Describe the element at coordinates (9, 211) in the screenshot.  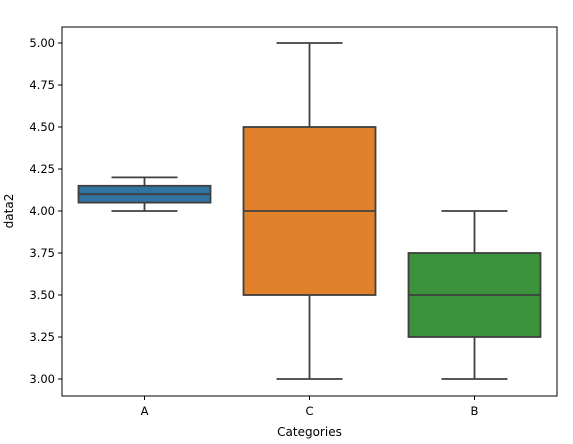
I see `y-axis-label: data2` at that location.